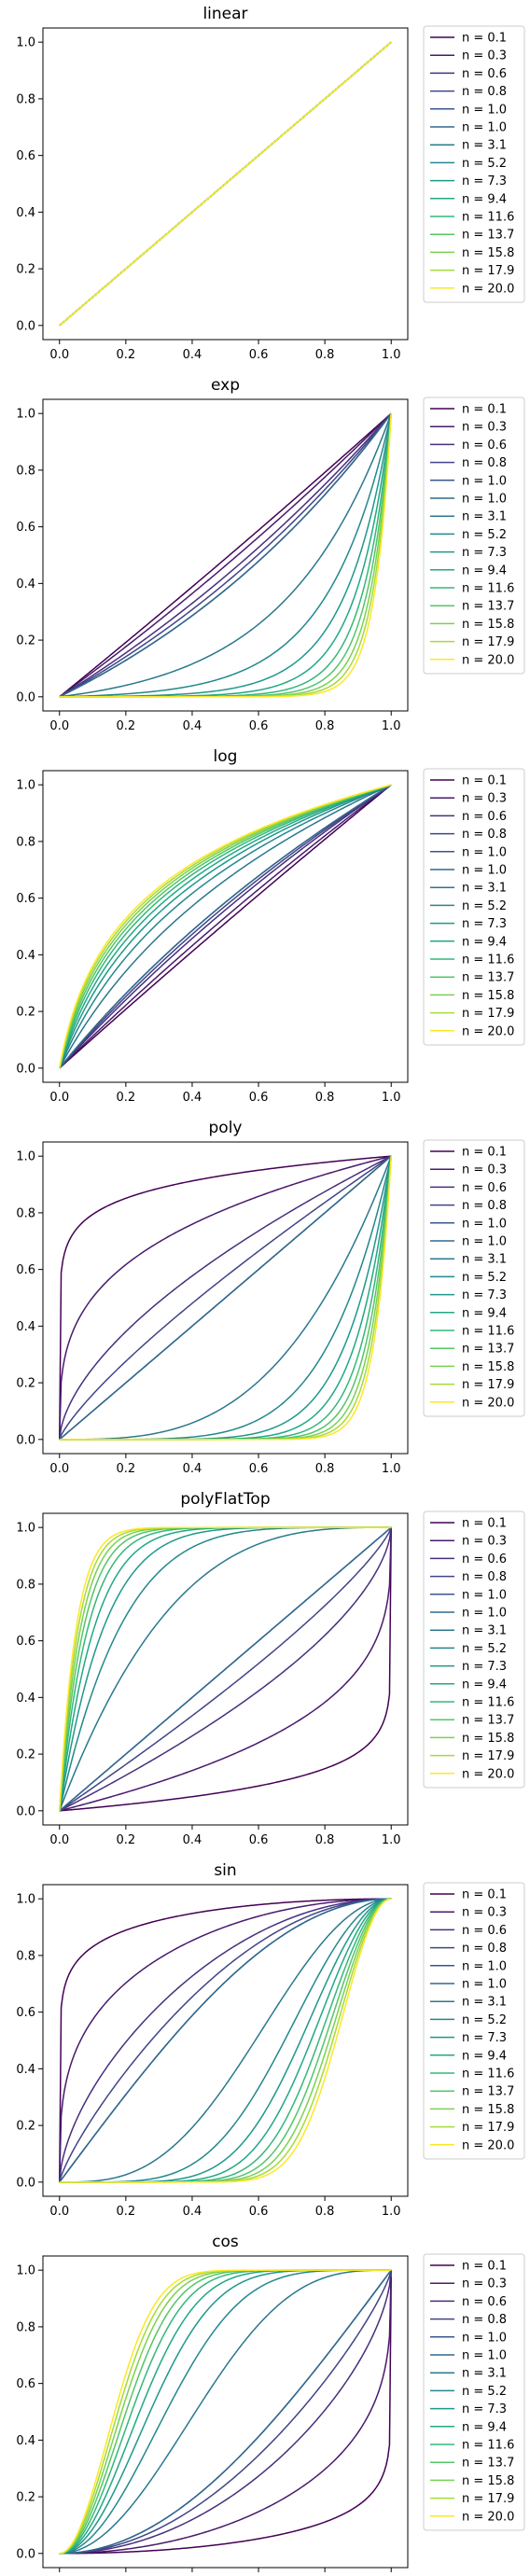  I want to click on y-tick-label: 0.0, so click(25, 2554).